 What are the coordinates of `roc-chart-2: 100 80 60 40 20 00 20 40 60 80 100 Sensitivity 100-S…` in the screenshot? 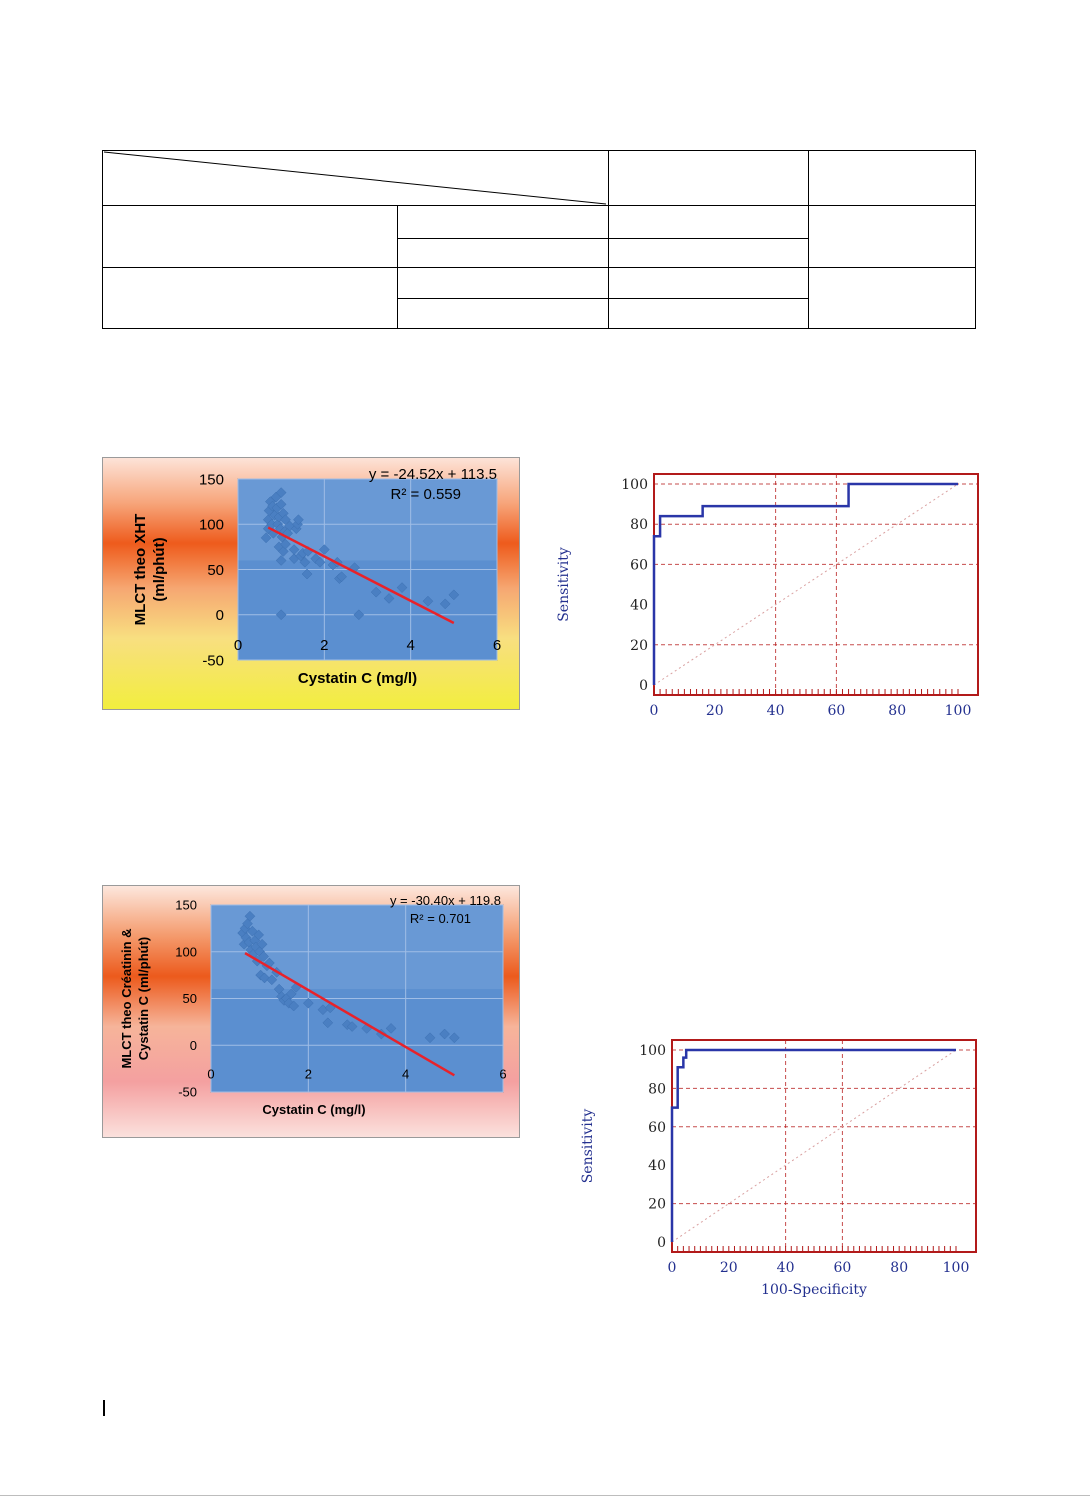 It's located at (778, 1168).